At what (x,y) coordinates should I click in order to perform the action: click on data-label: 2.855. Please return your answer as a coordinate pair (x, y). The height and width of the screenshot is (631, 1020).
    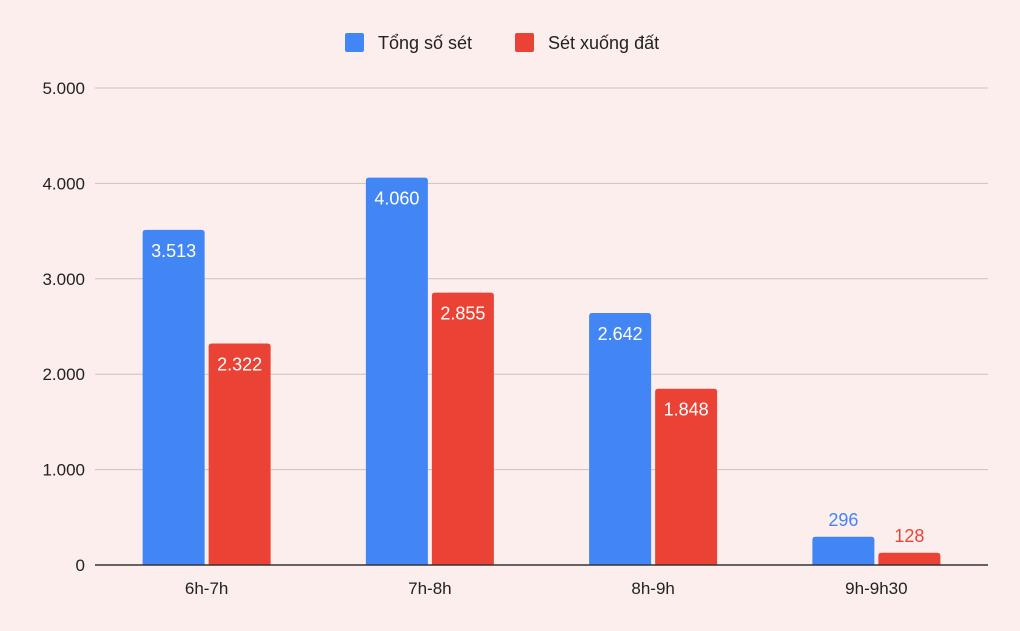
    Looking at the image, I should click on (462, 314).